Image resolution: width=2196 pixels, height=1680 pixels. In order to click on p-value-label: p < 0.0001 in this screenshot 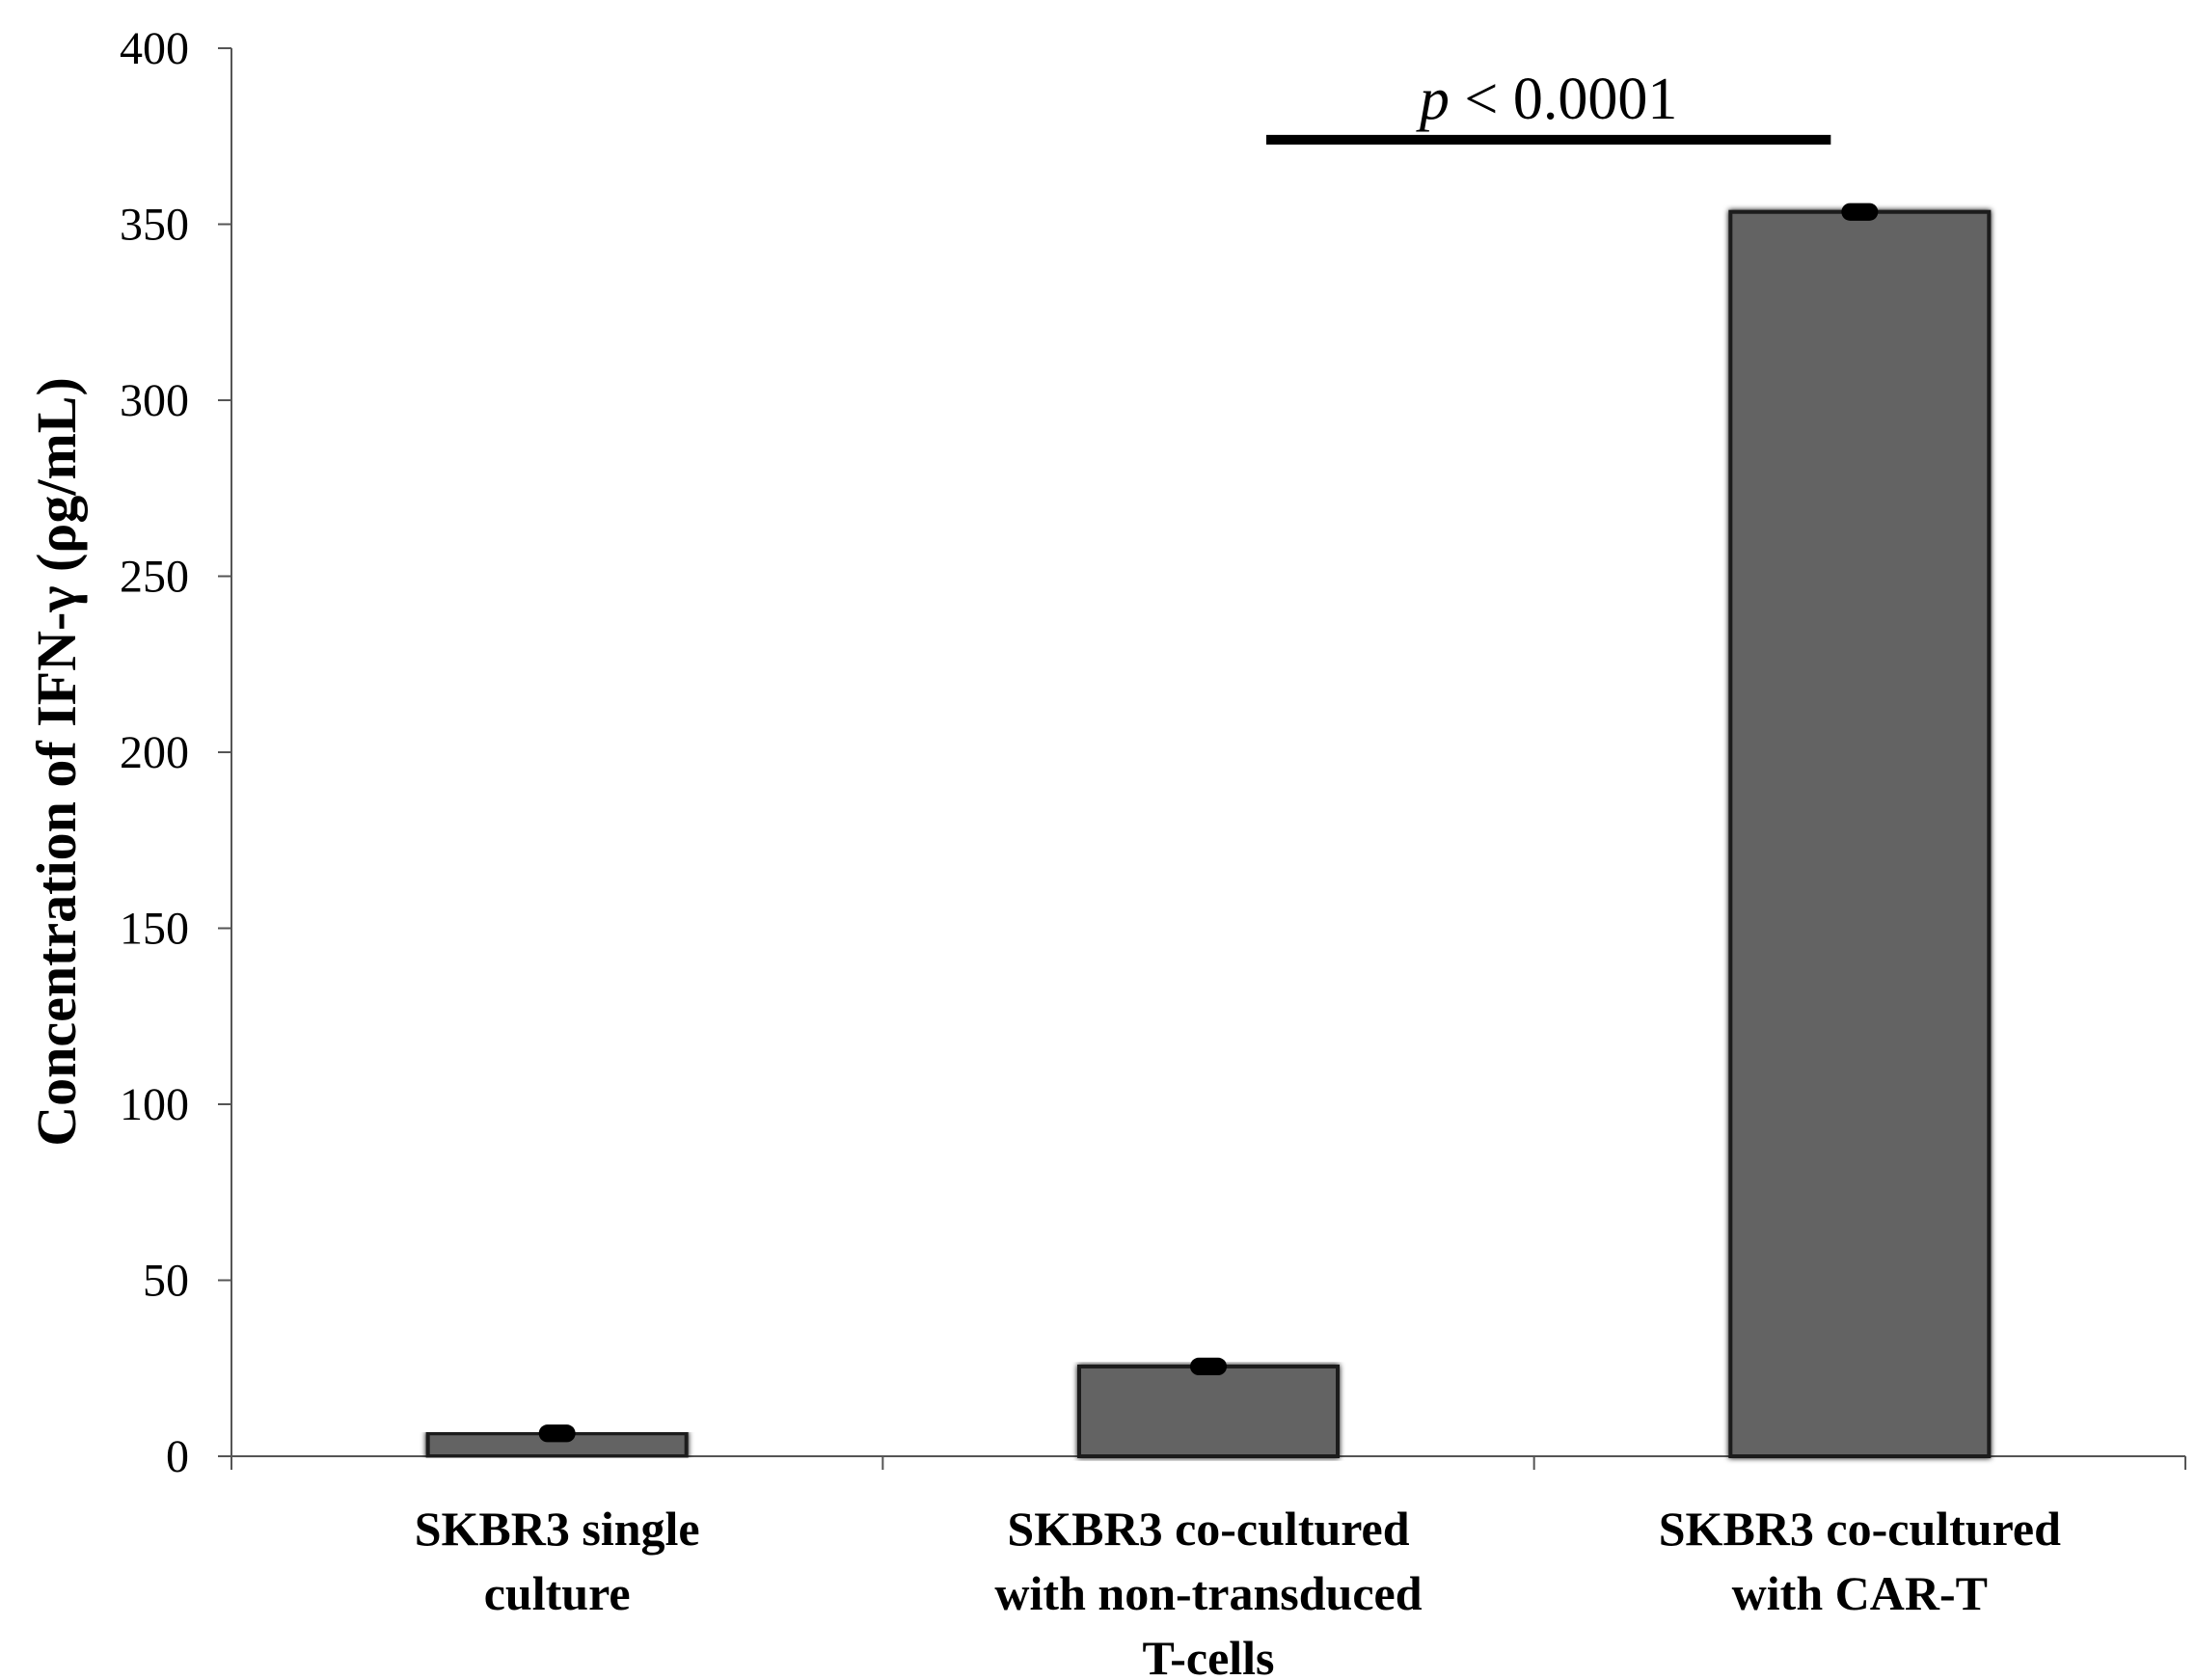, I will do `click(1546, 100)`.